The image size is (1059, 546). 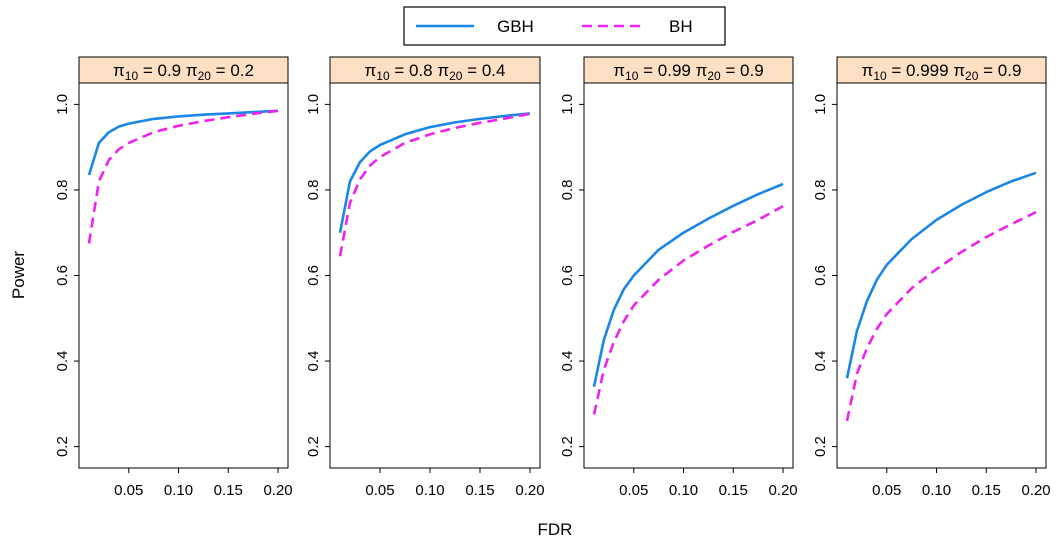 What do you see at coordinates (681, 26) in the screenshot?
I see `legend-label-bh: BH` at bounding box center [681, 26].